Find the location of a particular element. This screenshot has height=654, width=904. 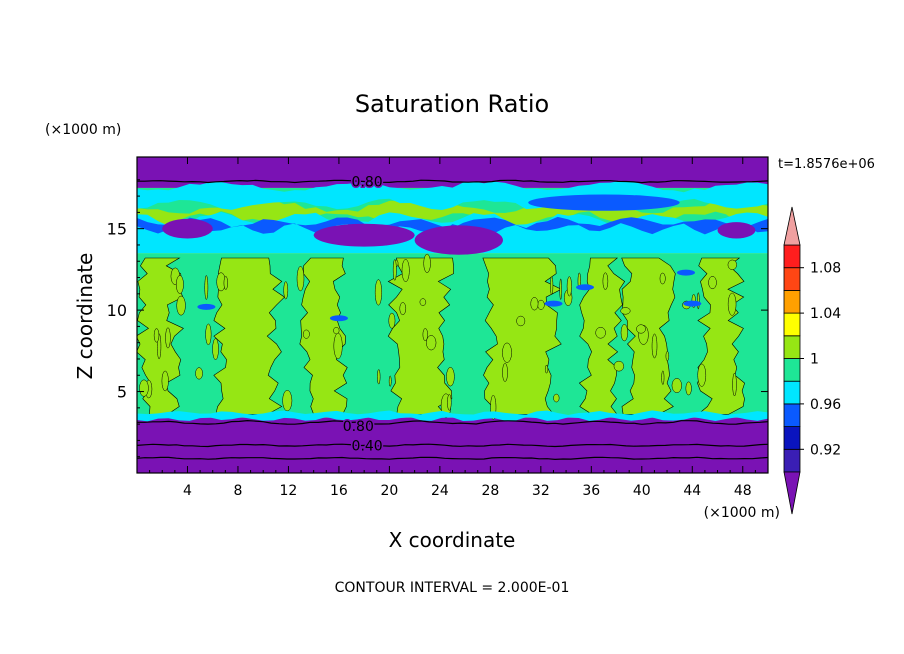

x-tick-label: 44 is located at coordinates (692, 491).